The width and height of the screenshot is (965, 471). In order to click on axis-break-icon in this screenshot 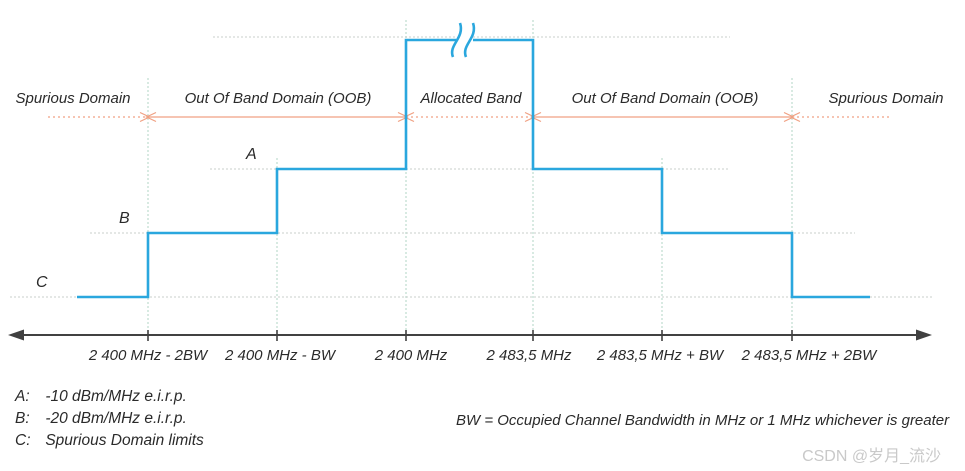, I will do `click(463, 40)`.